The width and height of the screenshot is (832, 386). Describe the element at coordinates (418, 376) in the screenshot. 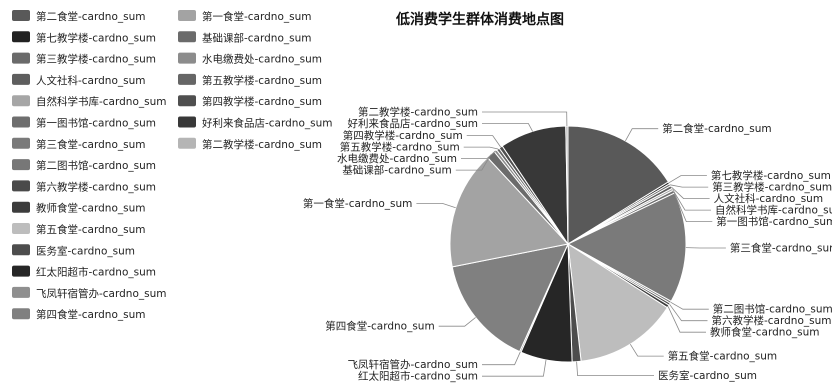

I see `slice-label: 红太阳超市-cardno_sum` at that location.